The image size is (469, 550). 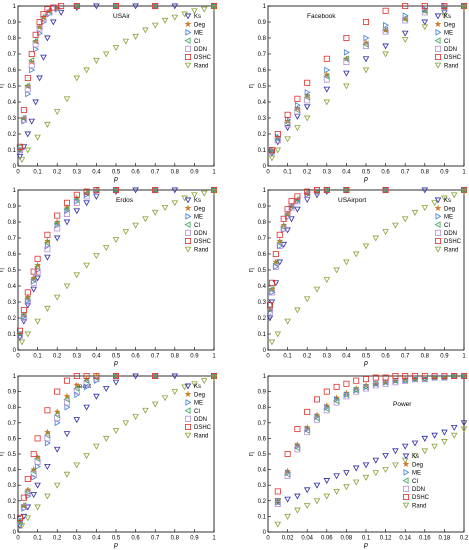 What do you see at coordinates (327, 539) in the screenshot?
I see `x-tick-label: 0.06` at bounding box center [327, 539].